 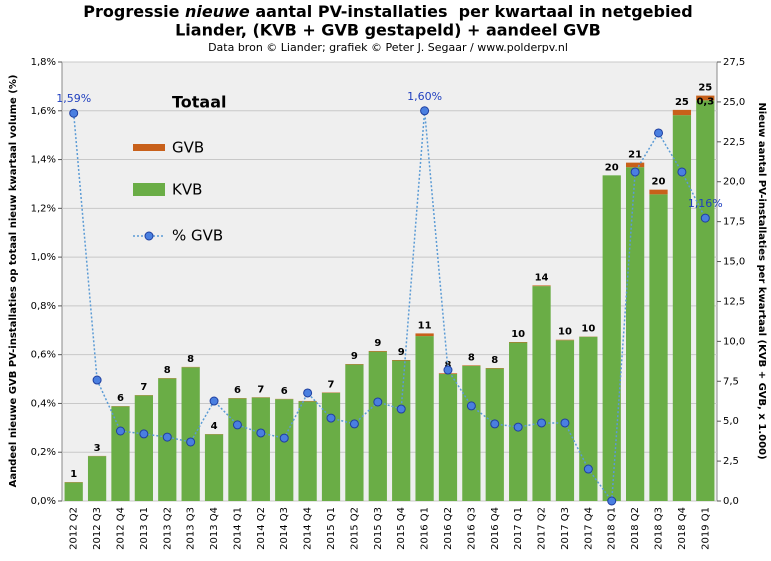 I want to click on legend-title: Totaal, so click(x=199, y=102).